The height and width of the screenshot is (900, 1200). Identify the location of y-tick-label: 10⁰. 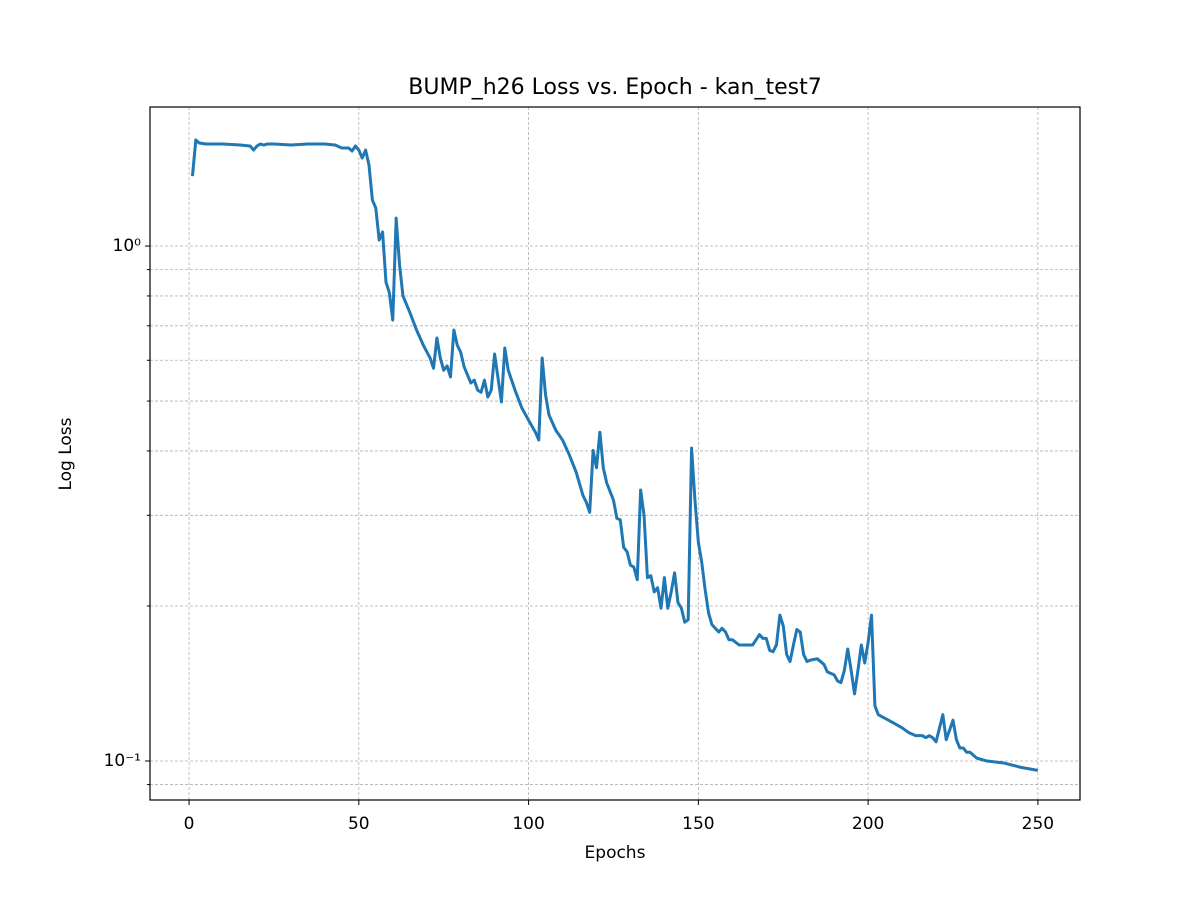
(127, 246).